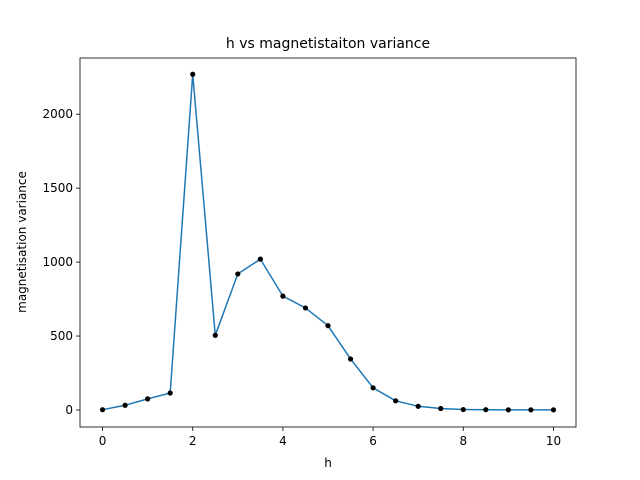 The width and height of the screenshot is (640, 480). Describe the element at coordinates (57, 114) in the screenshot. I see `y-tick-label: 2000` at that location.